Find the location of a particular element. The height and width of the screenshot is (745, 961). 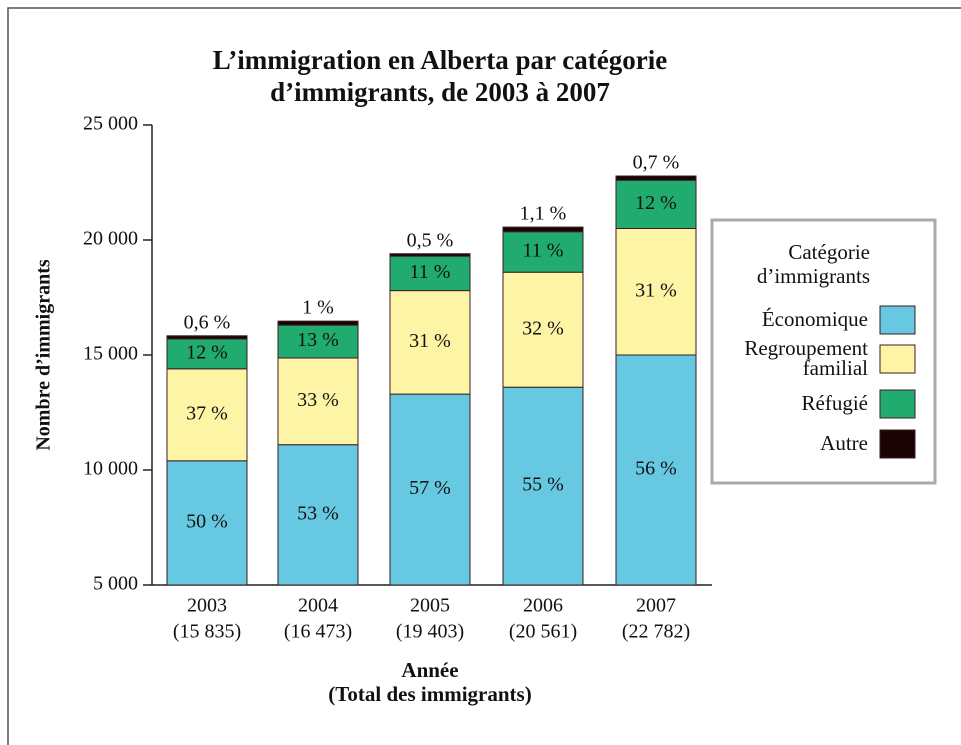

x-total-label: (22 782) is located at coordinates (656, 632).